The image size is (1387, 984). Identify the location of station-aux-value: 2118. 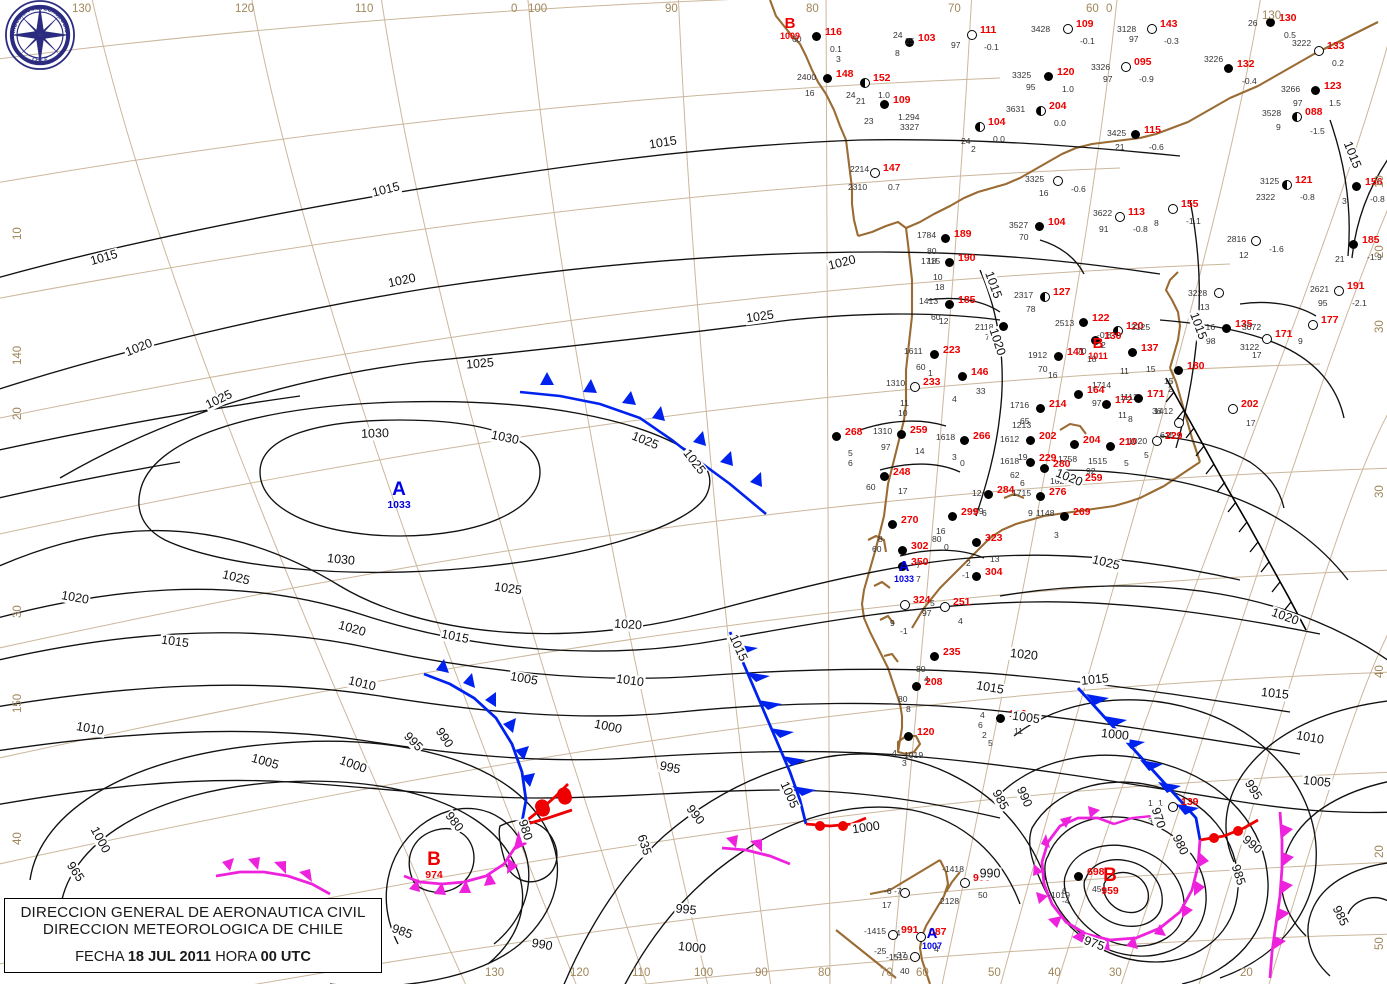
(984, 327).